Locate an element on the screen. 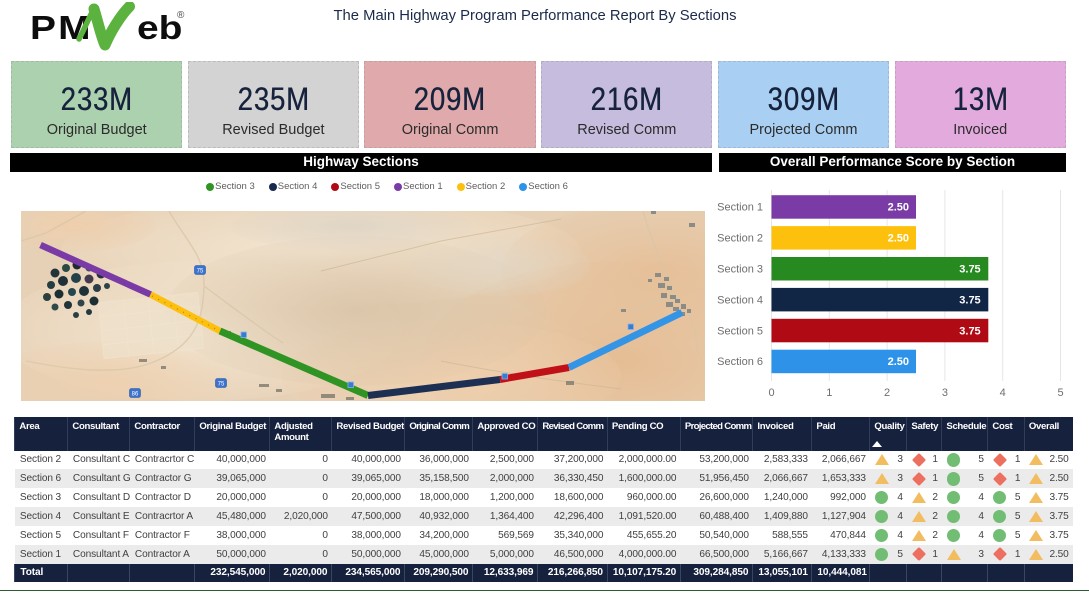 The height and width of the screenshot is (593, 1089). svg-text: 4 is located at coordinates (1003, 393).